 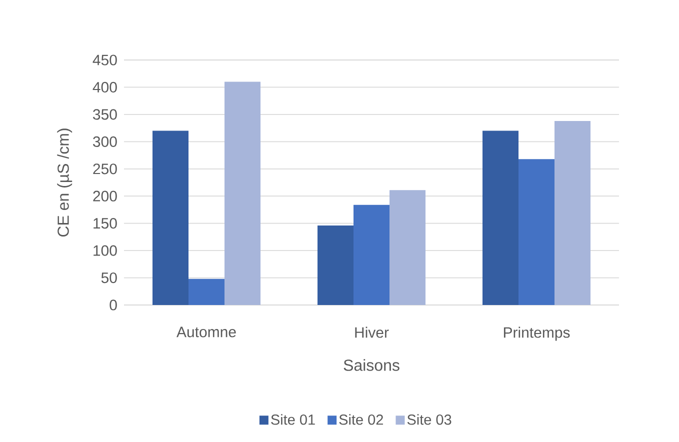 What do you see at coordinates (105, 114) in the screenshot?
I see `y-tick-label: 350` at bounding box center [105, 114].